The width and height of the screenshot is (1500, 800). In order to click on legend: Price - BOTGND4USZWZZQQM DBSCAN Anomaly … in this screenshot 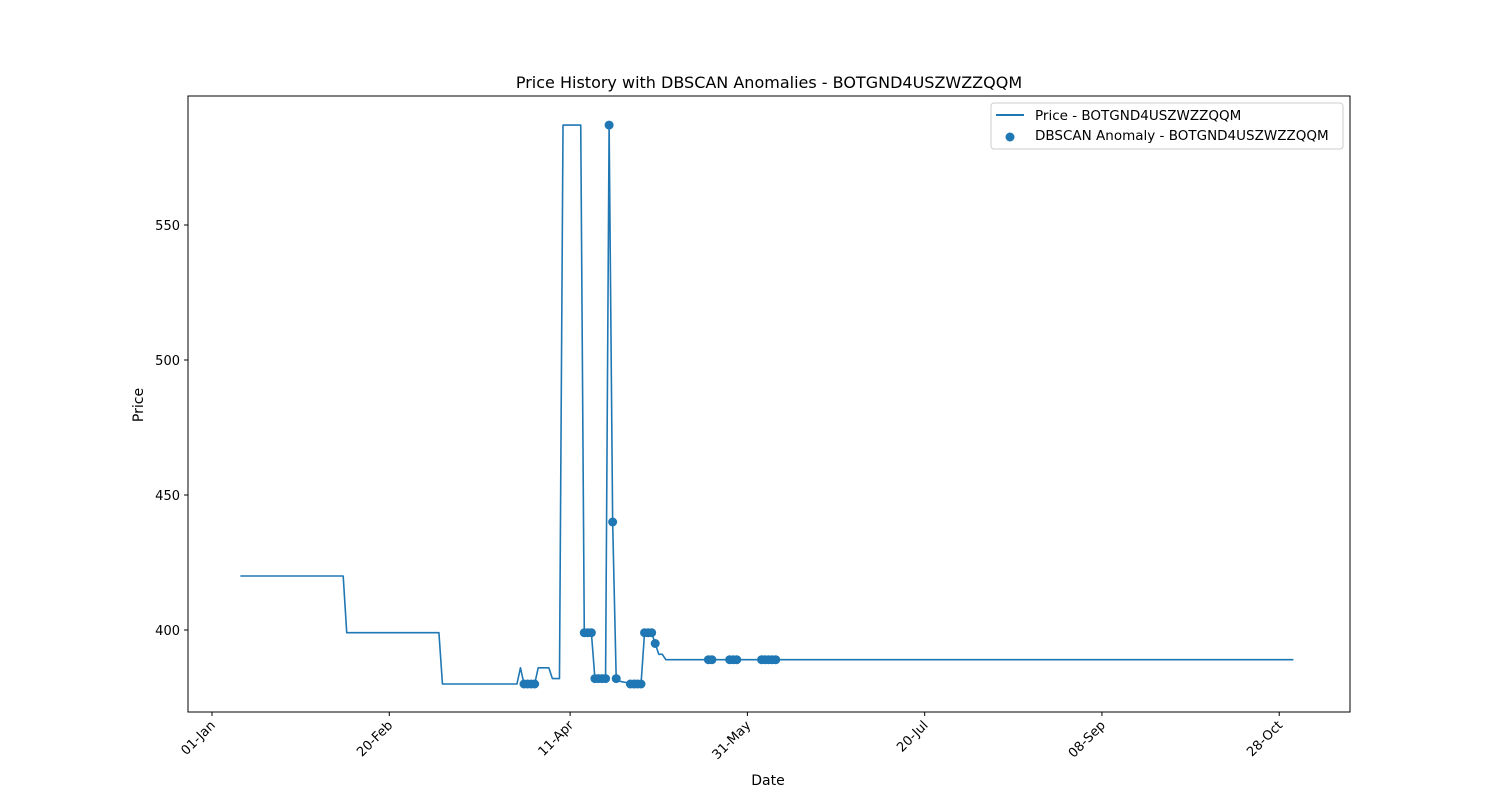, I will do `click(1167, 126)`.